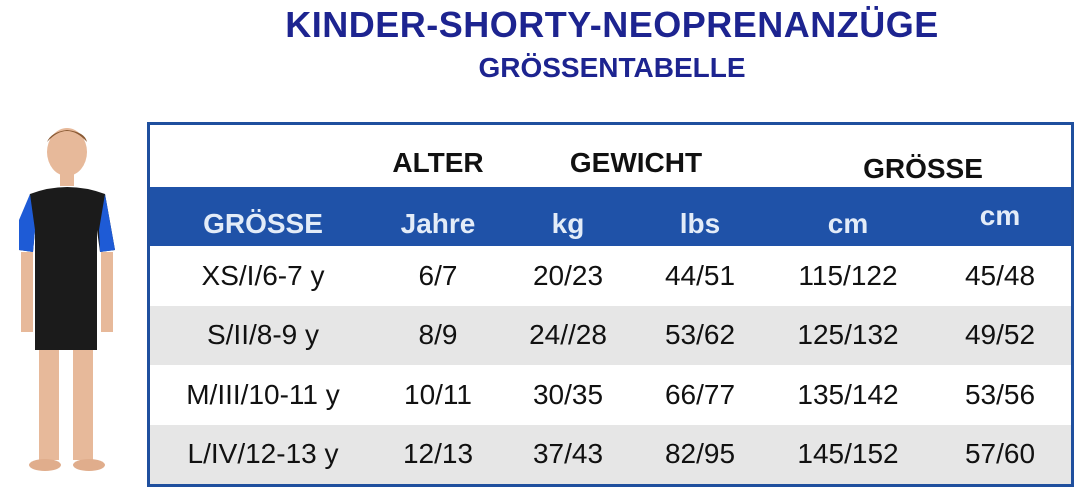  Describe the element at coordinates (848, 275) in the screenshot. I see `table-cell: 115/122` at that location.